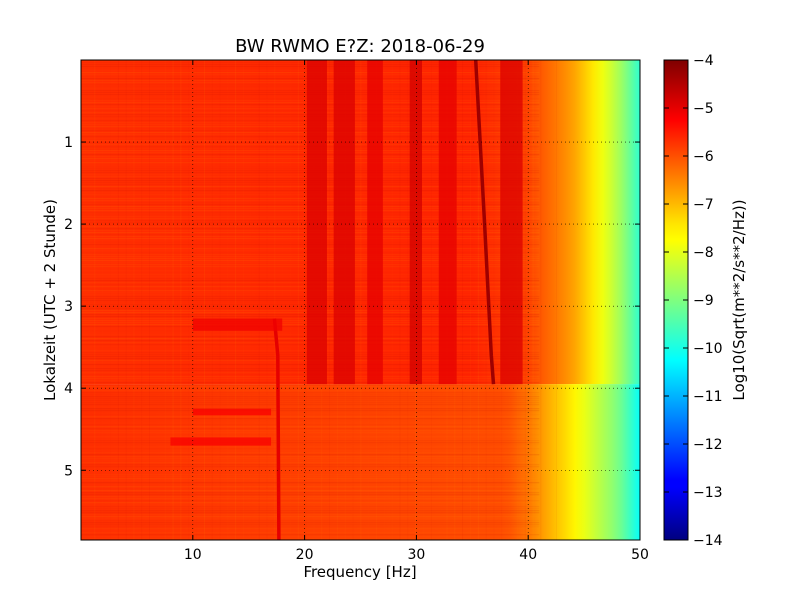 This screenshot has height=600, width=800. I want to click on colorbar-tick-label: −10, so click(708, 349).